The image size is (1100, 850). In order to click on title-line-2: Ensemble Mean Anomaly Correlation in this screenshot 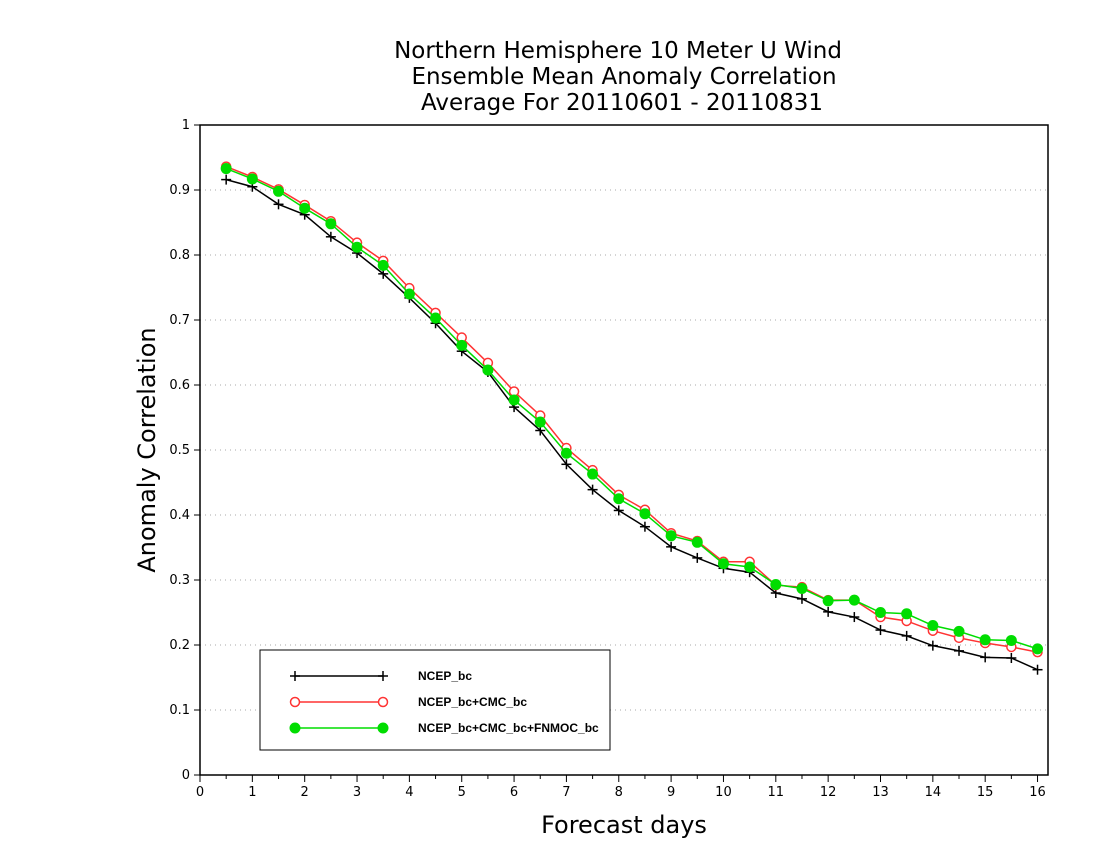, I will do `click(623, 77)`.